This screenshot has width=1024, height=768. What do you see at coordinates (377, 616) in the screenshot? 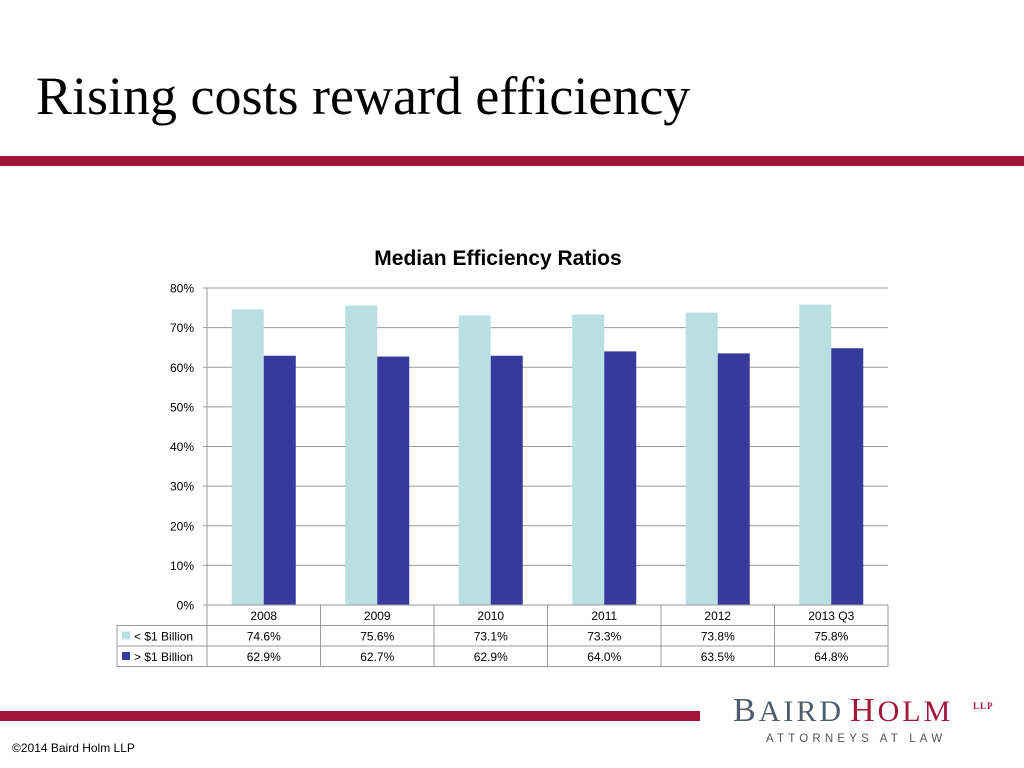
I see `x-category-label: 2009` at bounding box center [377, 616].